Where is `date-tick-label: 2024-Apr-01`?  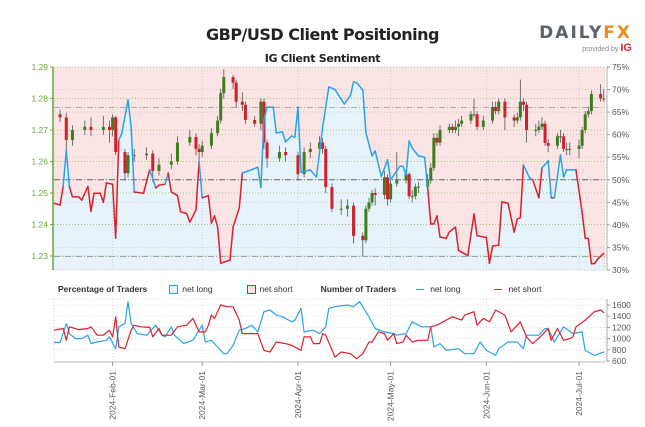 date-tick-label: 2024-Apr-01 is located at coordinates (298, 395).